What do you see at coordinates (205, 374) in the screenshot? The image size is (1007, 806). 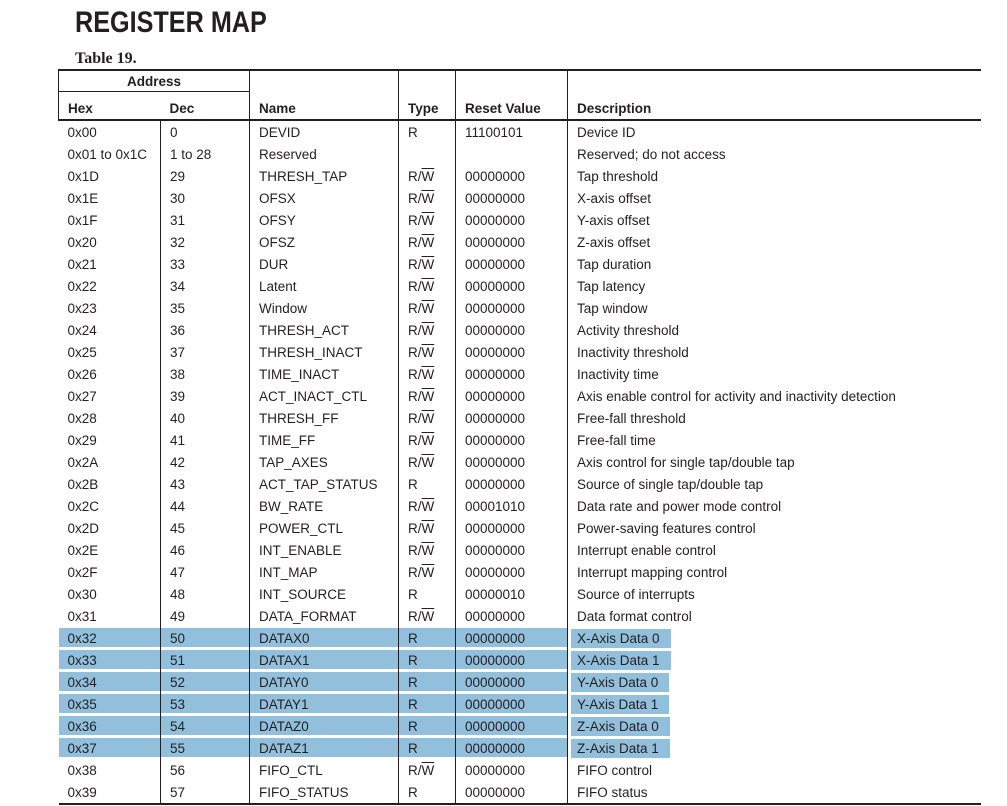 I see `dec-cell: 38` at bounding box center [205, 374].